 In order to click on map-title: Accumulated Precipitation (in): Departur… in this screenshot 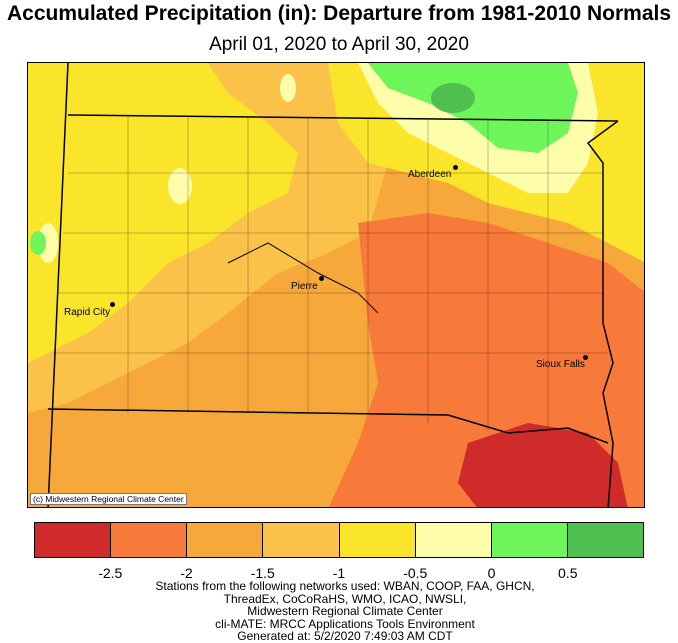, I will do `click(339, 13)`.